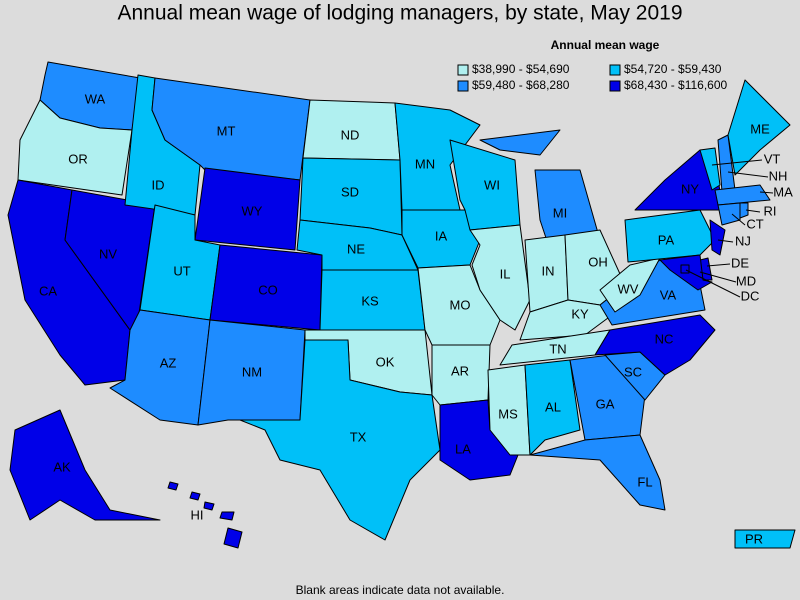  I want to click on state-label: ME, so click(760, 128).